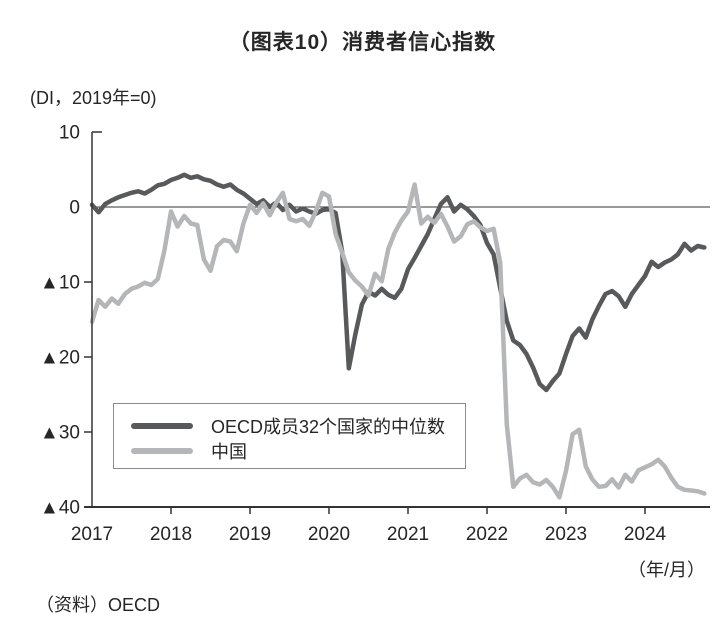 The width and height of the screenshot is (725, 643). Describe the element at coordinates (60, 283) in the screenshot. I see `y-tick-label: ▲10` at that location.